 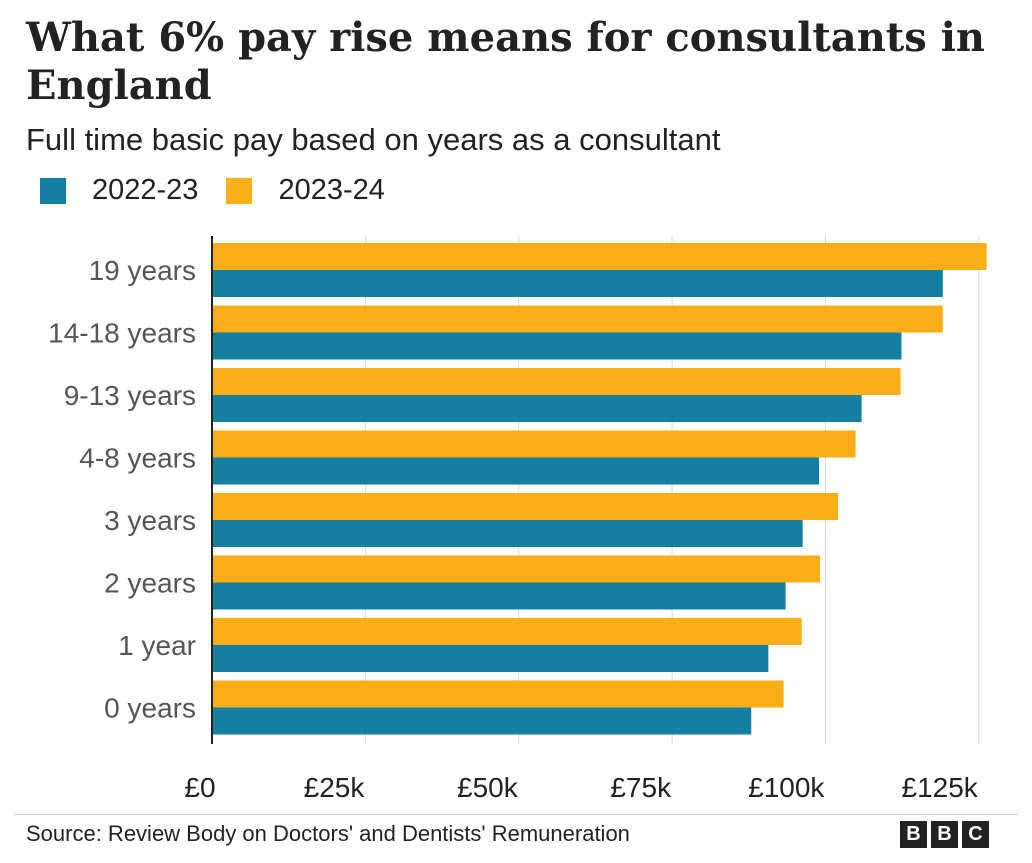 What do you see at coordinates (145, 190) in the screenshot?
I see `legend-label-2022-23: 2022-23` at bounding box center [145, 190].